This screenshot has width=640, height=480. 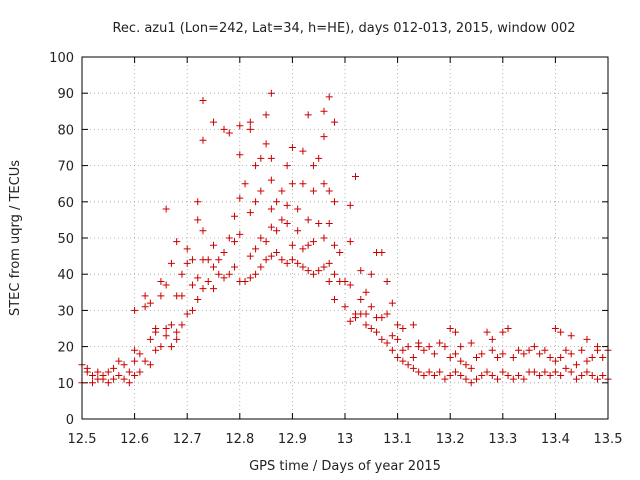 What do you see at coordinates (345, 439) in the screenshot?
I see `x-tick-label: 13` at bounding box center [345, 439].